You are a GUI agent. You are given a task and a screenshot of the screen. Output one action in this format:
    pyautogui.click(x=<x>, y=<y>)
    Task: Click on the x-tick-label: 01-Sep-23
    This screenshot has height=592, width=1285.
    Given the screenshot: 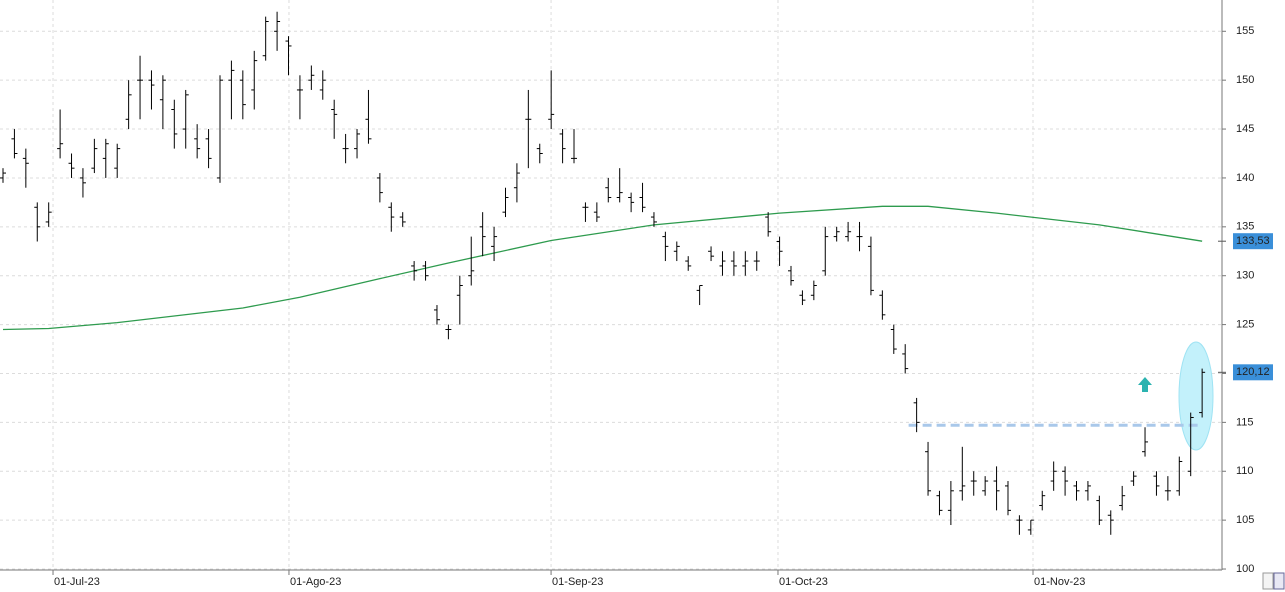 What is the action you would take?
    pyautogui.click(x=577, y=582)
    